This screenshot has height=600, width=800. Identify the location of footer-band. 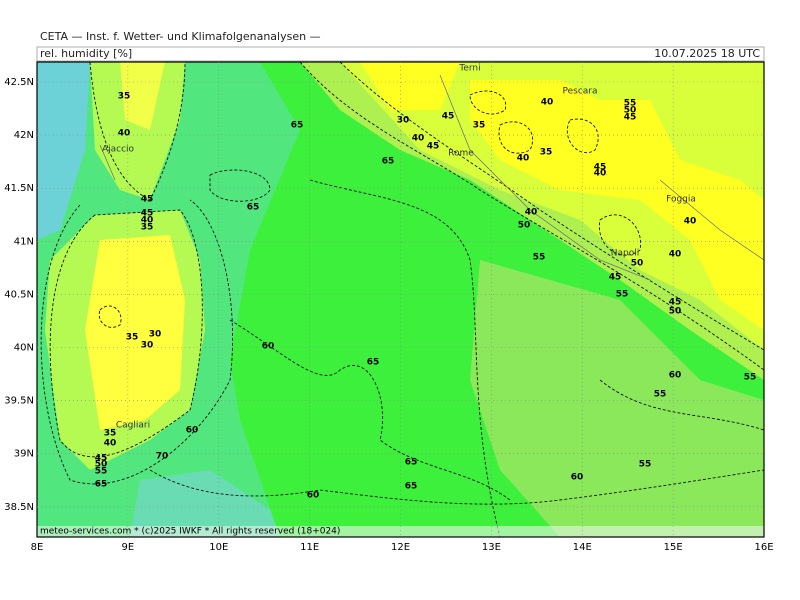
(400, 531).